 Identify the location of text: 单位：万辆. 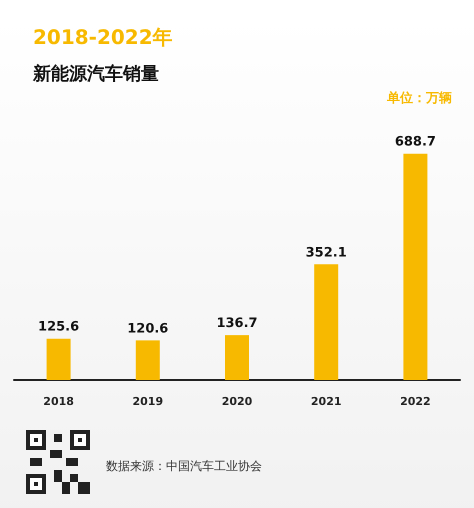
(419, 98).